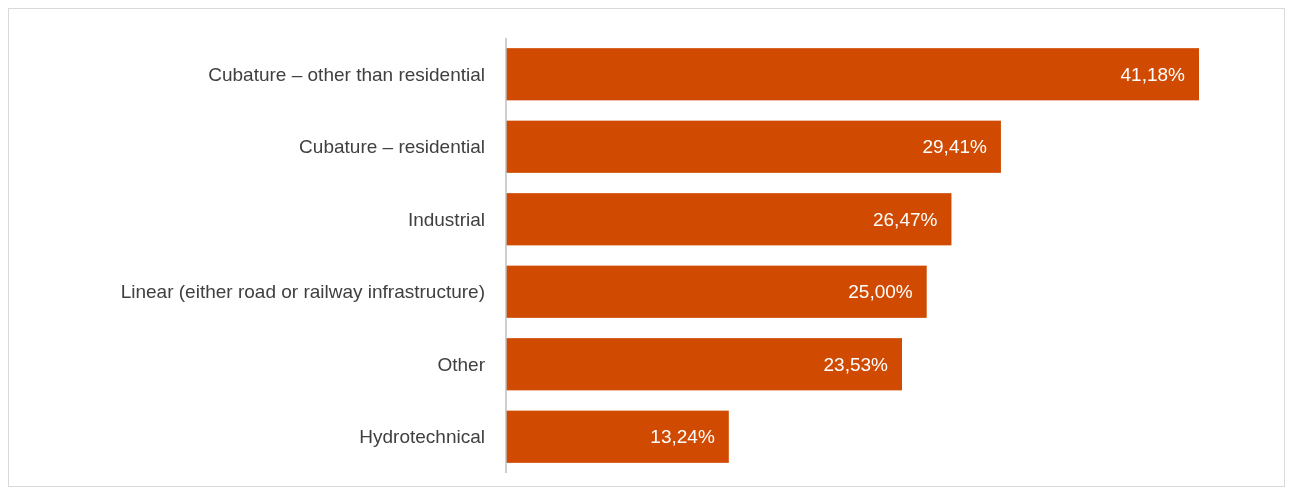  Describe the element at coordinates (1153, 74) in the screenshot. I see `data-label: 41,18%` at that location.